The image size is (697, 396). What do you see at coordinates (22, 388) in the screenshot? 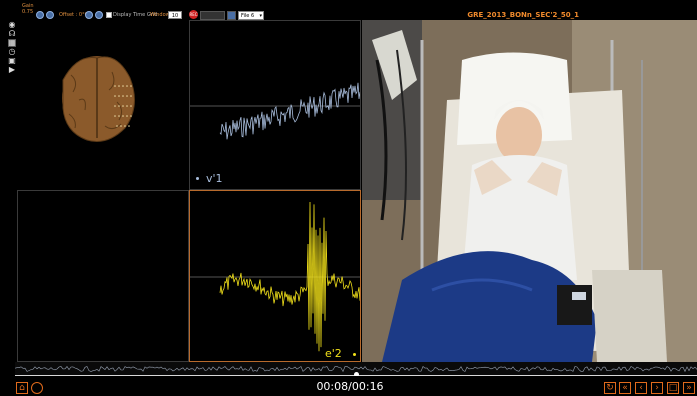
I see `home-icon: ⌂` at bounding box center [22, 388].